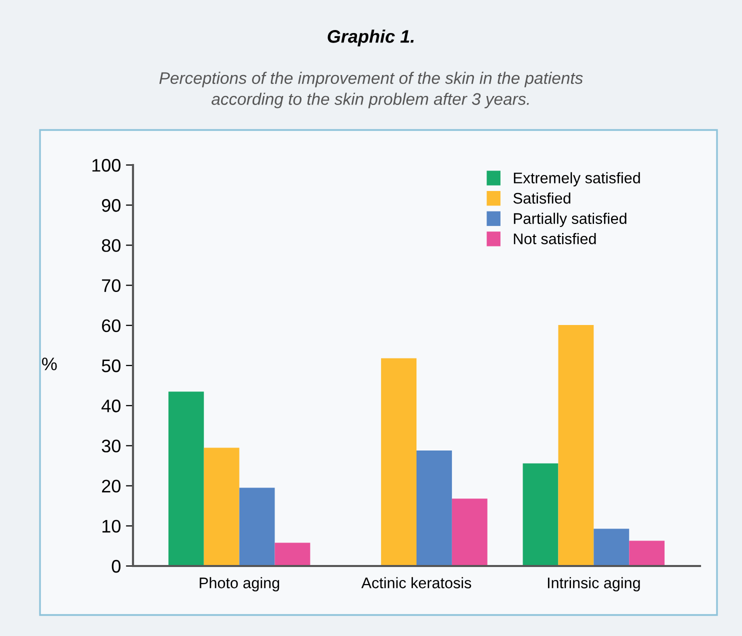 This screenshot has width=742, height=636. I want to click on legend-label: Not satisfied, so click(555, 238).